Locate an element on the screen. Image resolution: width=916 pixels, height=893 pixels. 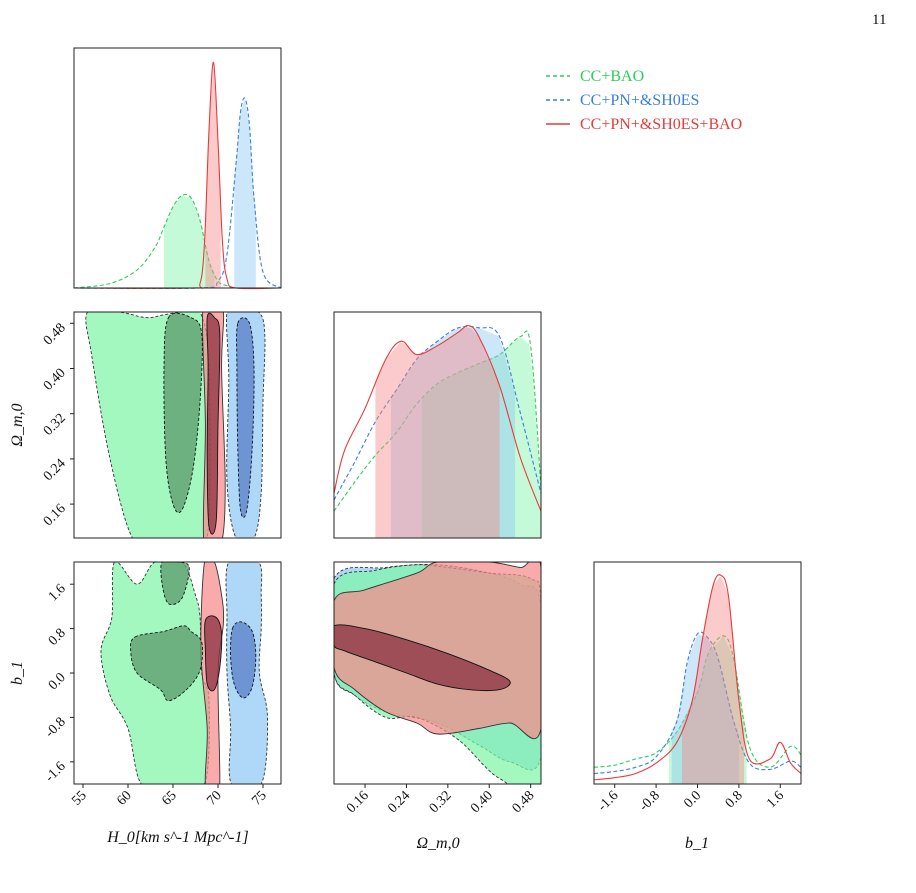
x-axis-H0-0: 55 60 65 70 75 is located at coordinates (169, 796).